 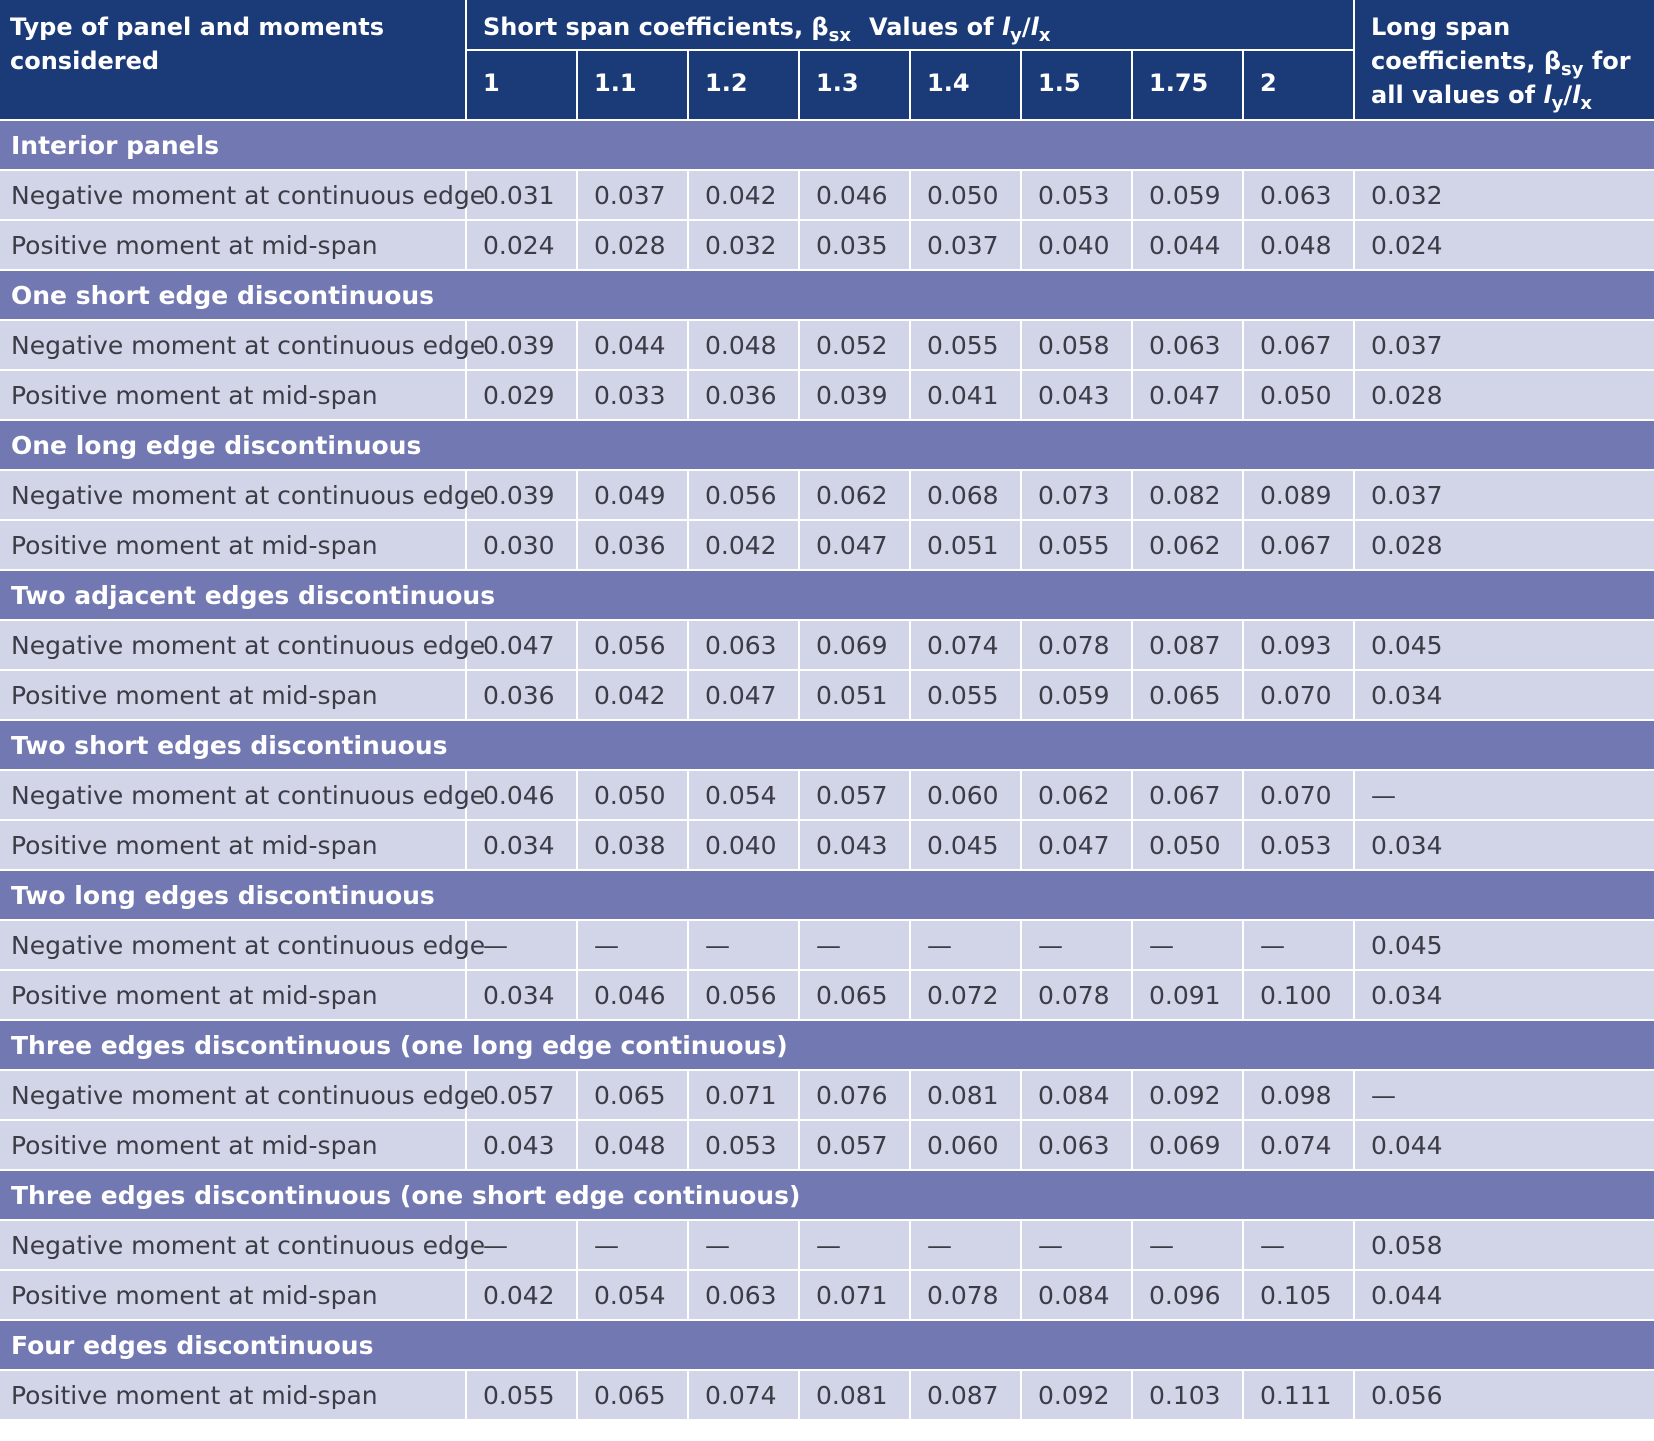 I want to click on group-row: Two adjacent edges discontinuous, so click(x=827, y=595).